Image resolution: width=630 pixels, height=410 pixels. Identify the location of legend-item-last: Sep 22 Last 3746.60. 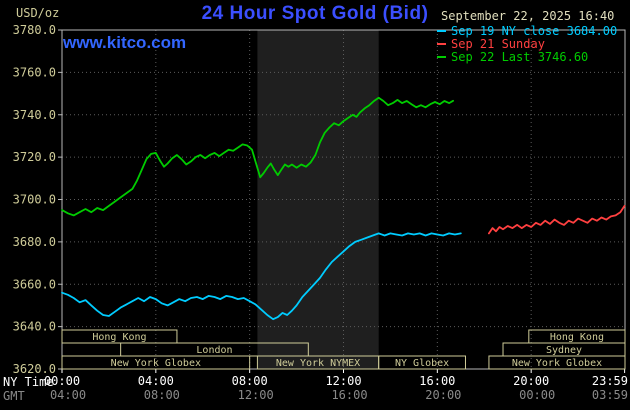
(527, 56).